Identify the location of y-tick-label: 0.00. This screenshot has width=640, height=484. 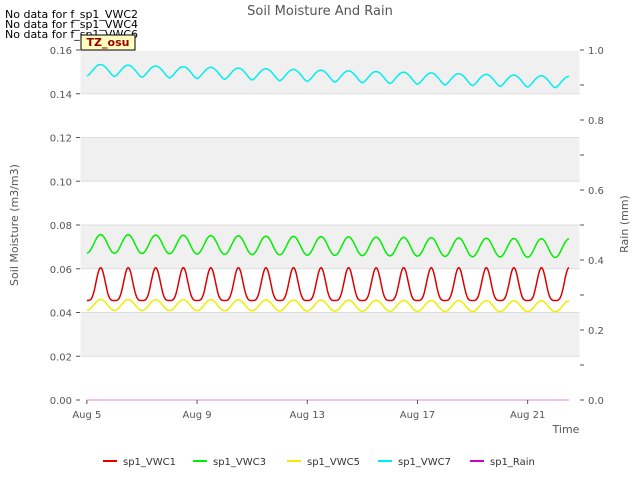
(61, 401).